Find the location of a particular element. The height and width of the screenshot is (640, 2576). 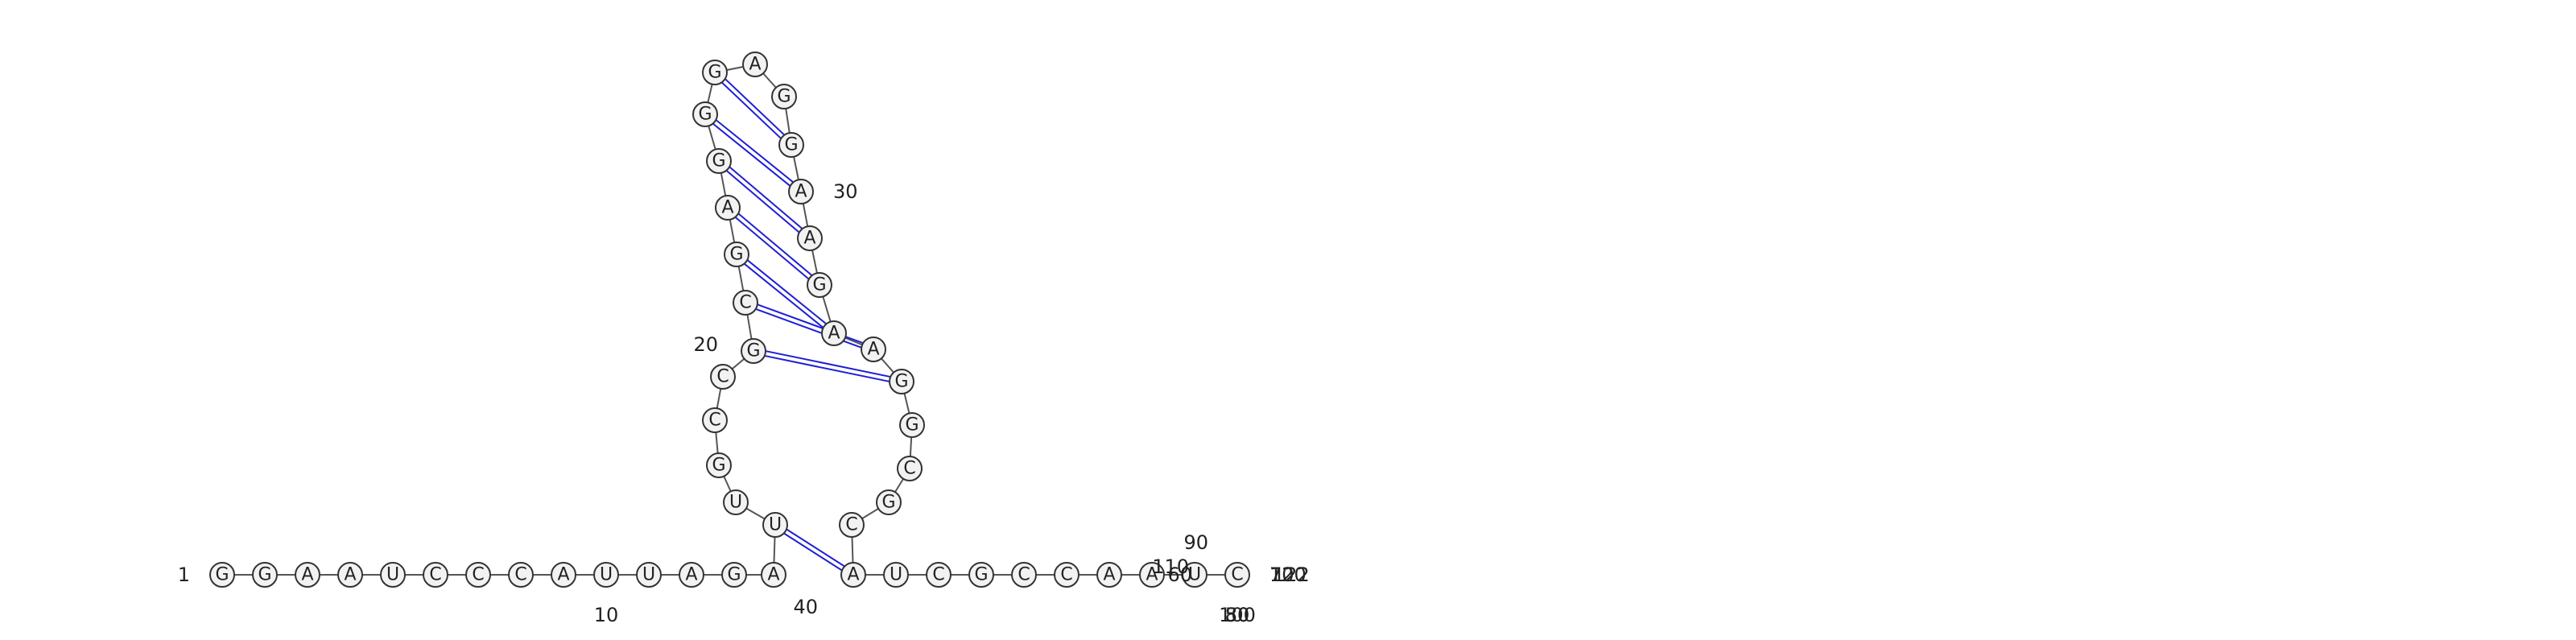

nucleotide-40: A is located at coordinates (853, 575).